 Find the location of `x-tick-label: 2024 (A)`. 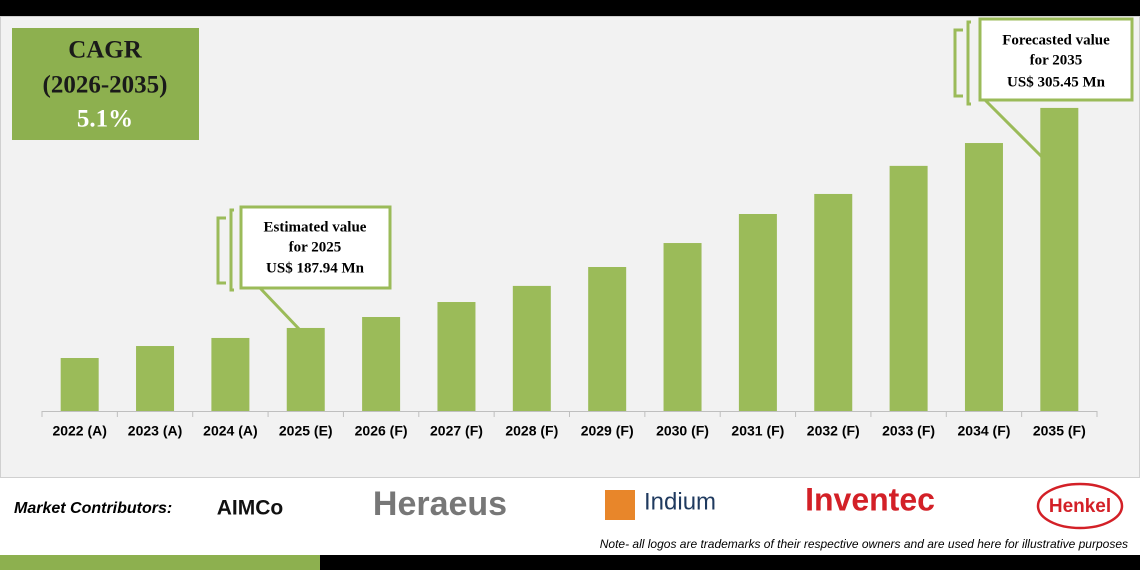

x-tick-label: 2024 (A) is located at coordinates (230, 431).